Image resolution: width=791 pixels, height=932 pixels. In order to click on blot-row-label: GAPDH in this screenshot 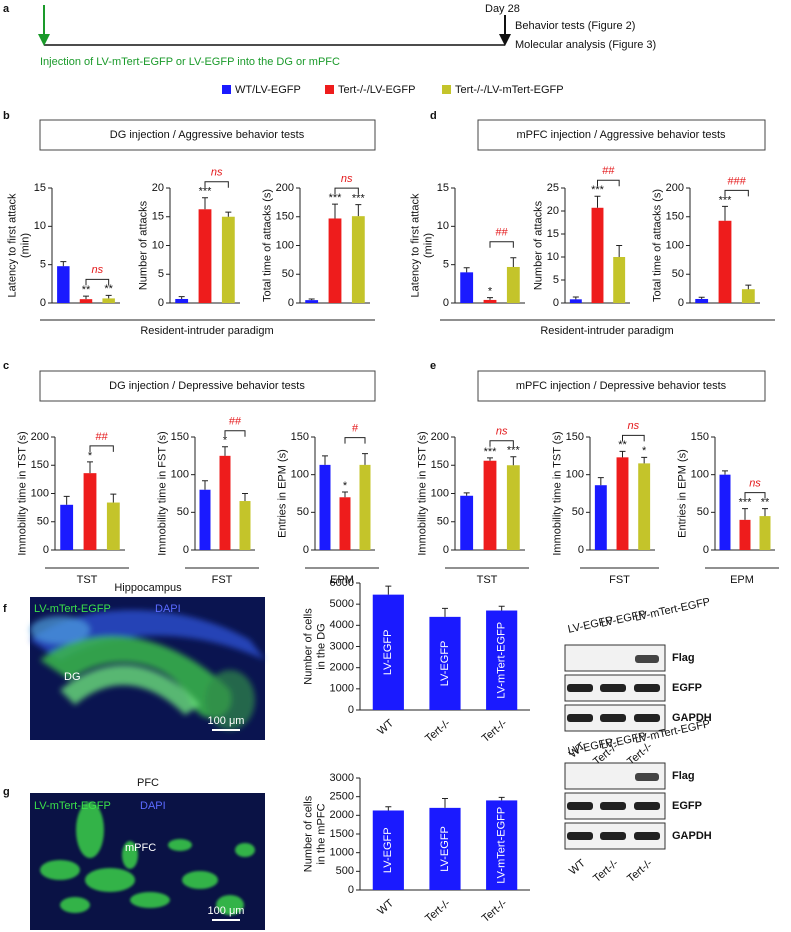, I will do `click(692, 836)`.